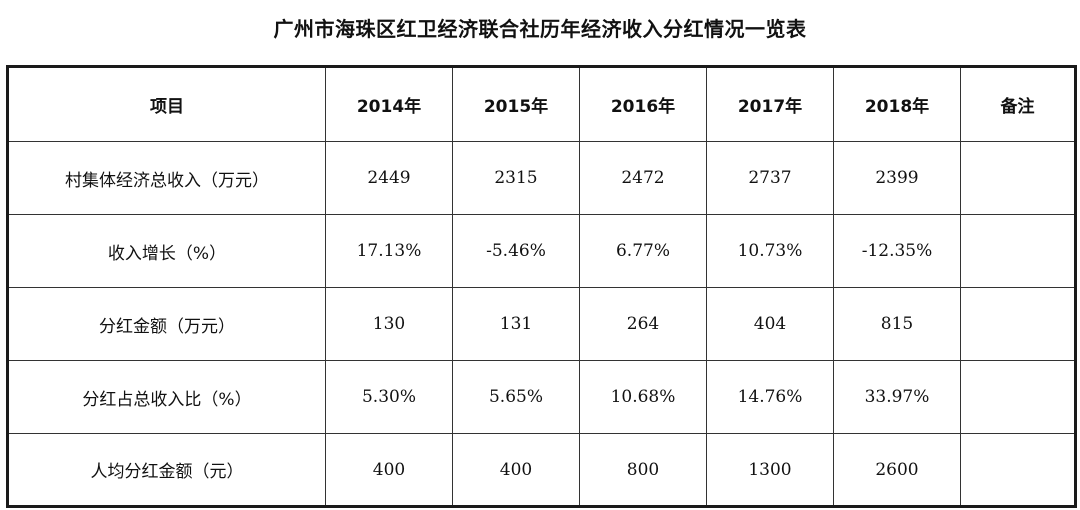 The width and height of the screenshot is (1080, 510). I want to click on page-title: 广州市海珠区红卫经济联合社历年经济收入分红情况一览表, so click(540, 29).